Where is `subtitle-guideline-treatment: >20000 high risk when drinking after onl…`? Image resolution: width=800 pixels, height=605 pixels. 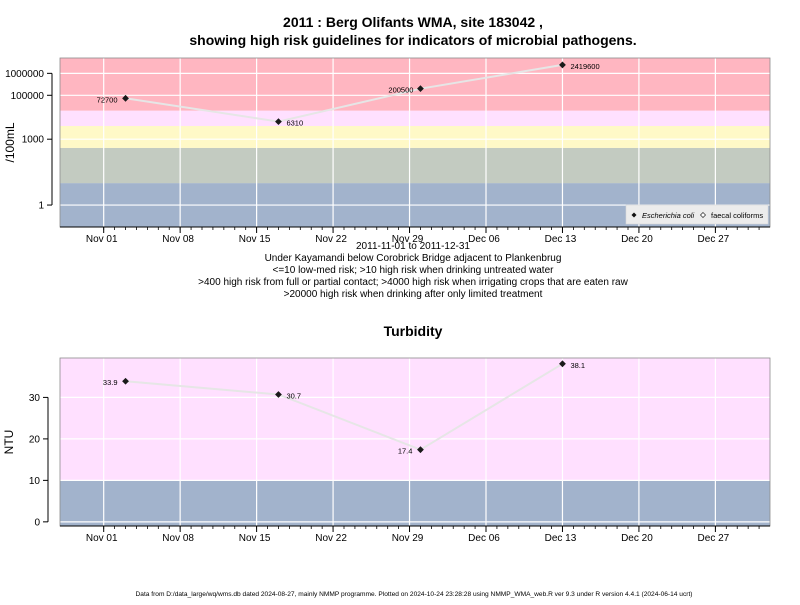 subtitle-guideline-treatment: >20000 high risk when drinking after onl… is located at coordinates (413, 294).